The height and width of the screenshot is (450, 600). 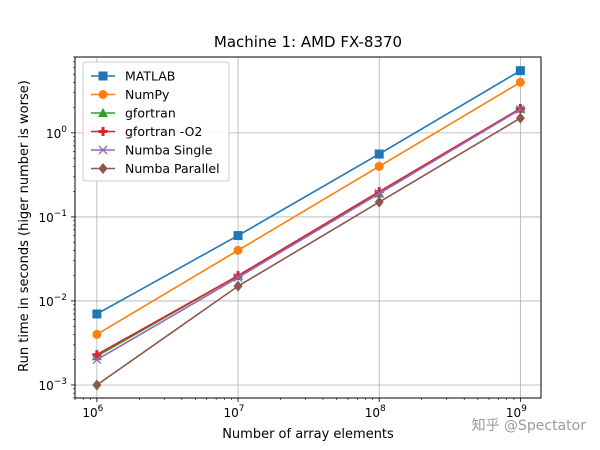 I want to click on x-tick-label: 10⁹, so click(x=516, y=412).